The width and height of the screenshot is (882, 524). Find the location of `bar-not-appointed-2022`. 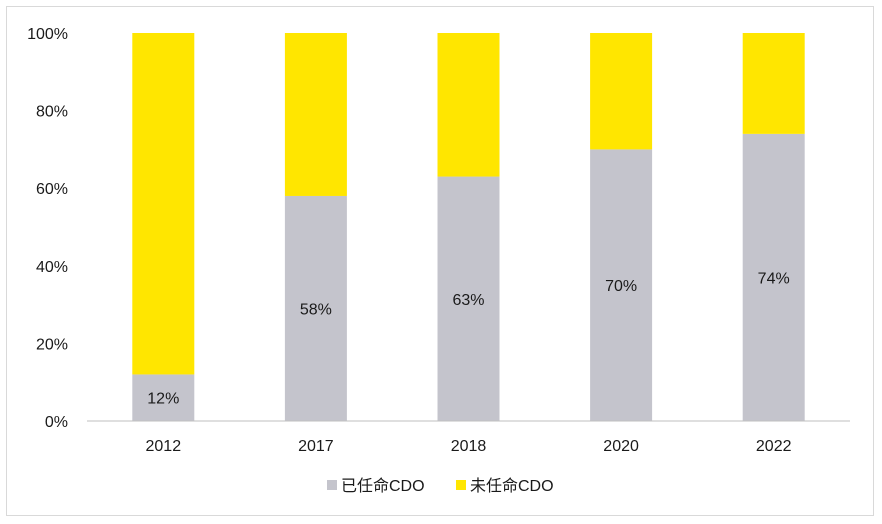

bar-not-appointed-2022 is located at coordinates (773, 83).